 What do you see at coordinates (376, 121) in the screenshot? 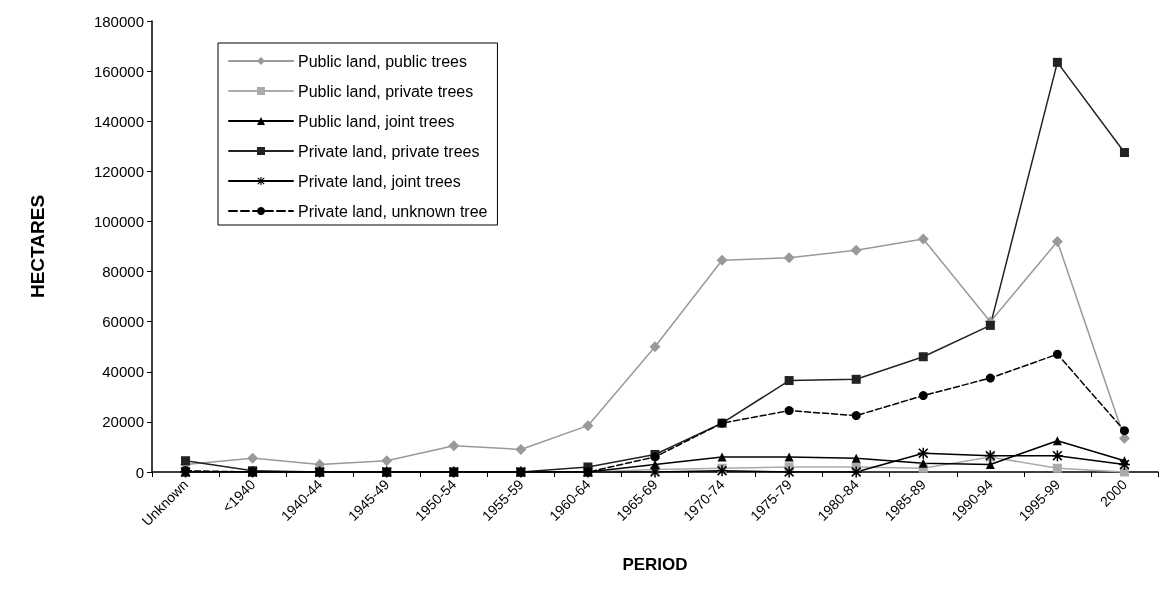
I see `legend-label: Public land, joint trees` at bounding box center [376, 121].